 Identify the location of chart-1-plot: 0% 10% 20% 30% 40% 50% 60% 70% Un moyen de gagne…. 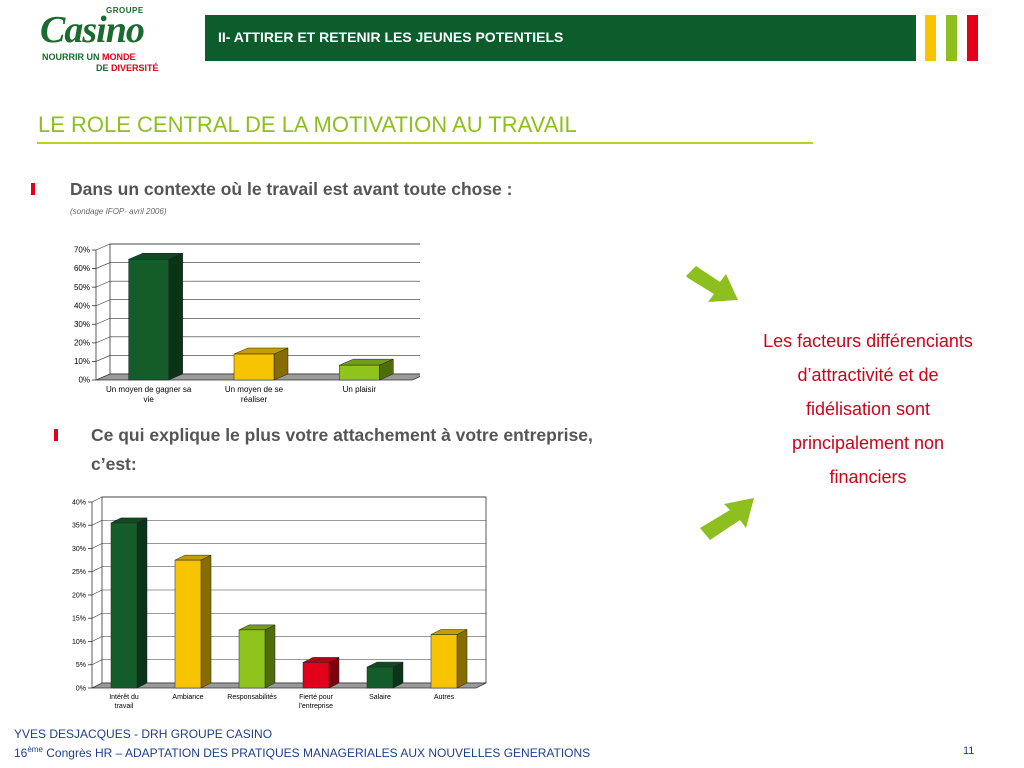
(247, 323).